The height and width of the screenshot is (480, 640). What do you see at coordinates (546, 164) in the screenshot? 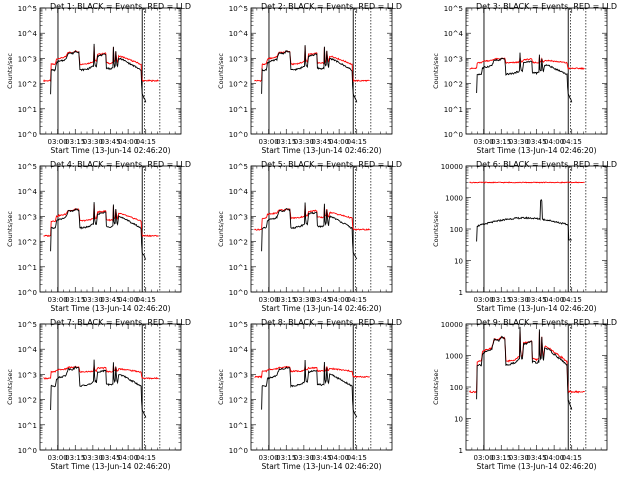
I see `chart-title: Det 6: BLACK = Events, RED = LLD` at bounding box center [546, 164].